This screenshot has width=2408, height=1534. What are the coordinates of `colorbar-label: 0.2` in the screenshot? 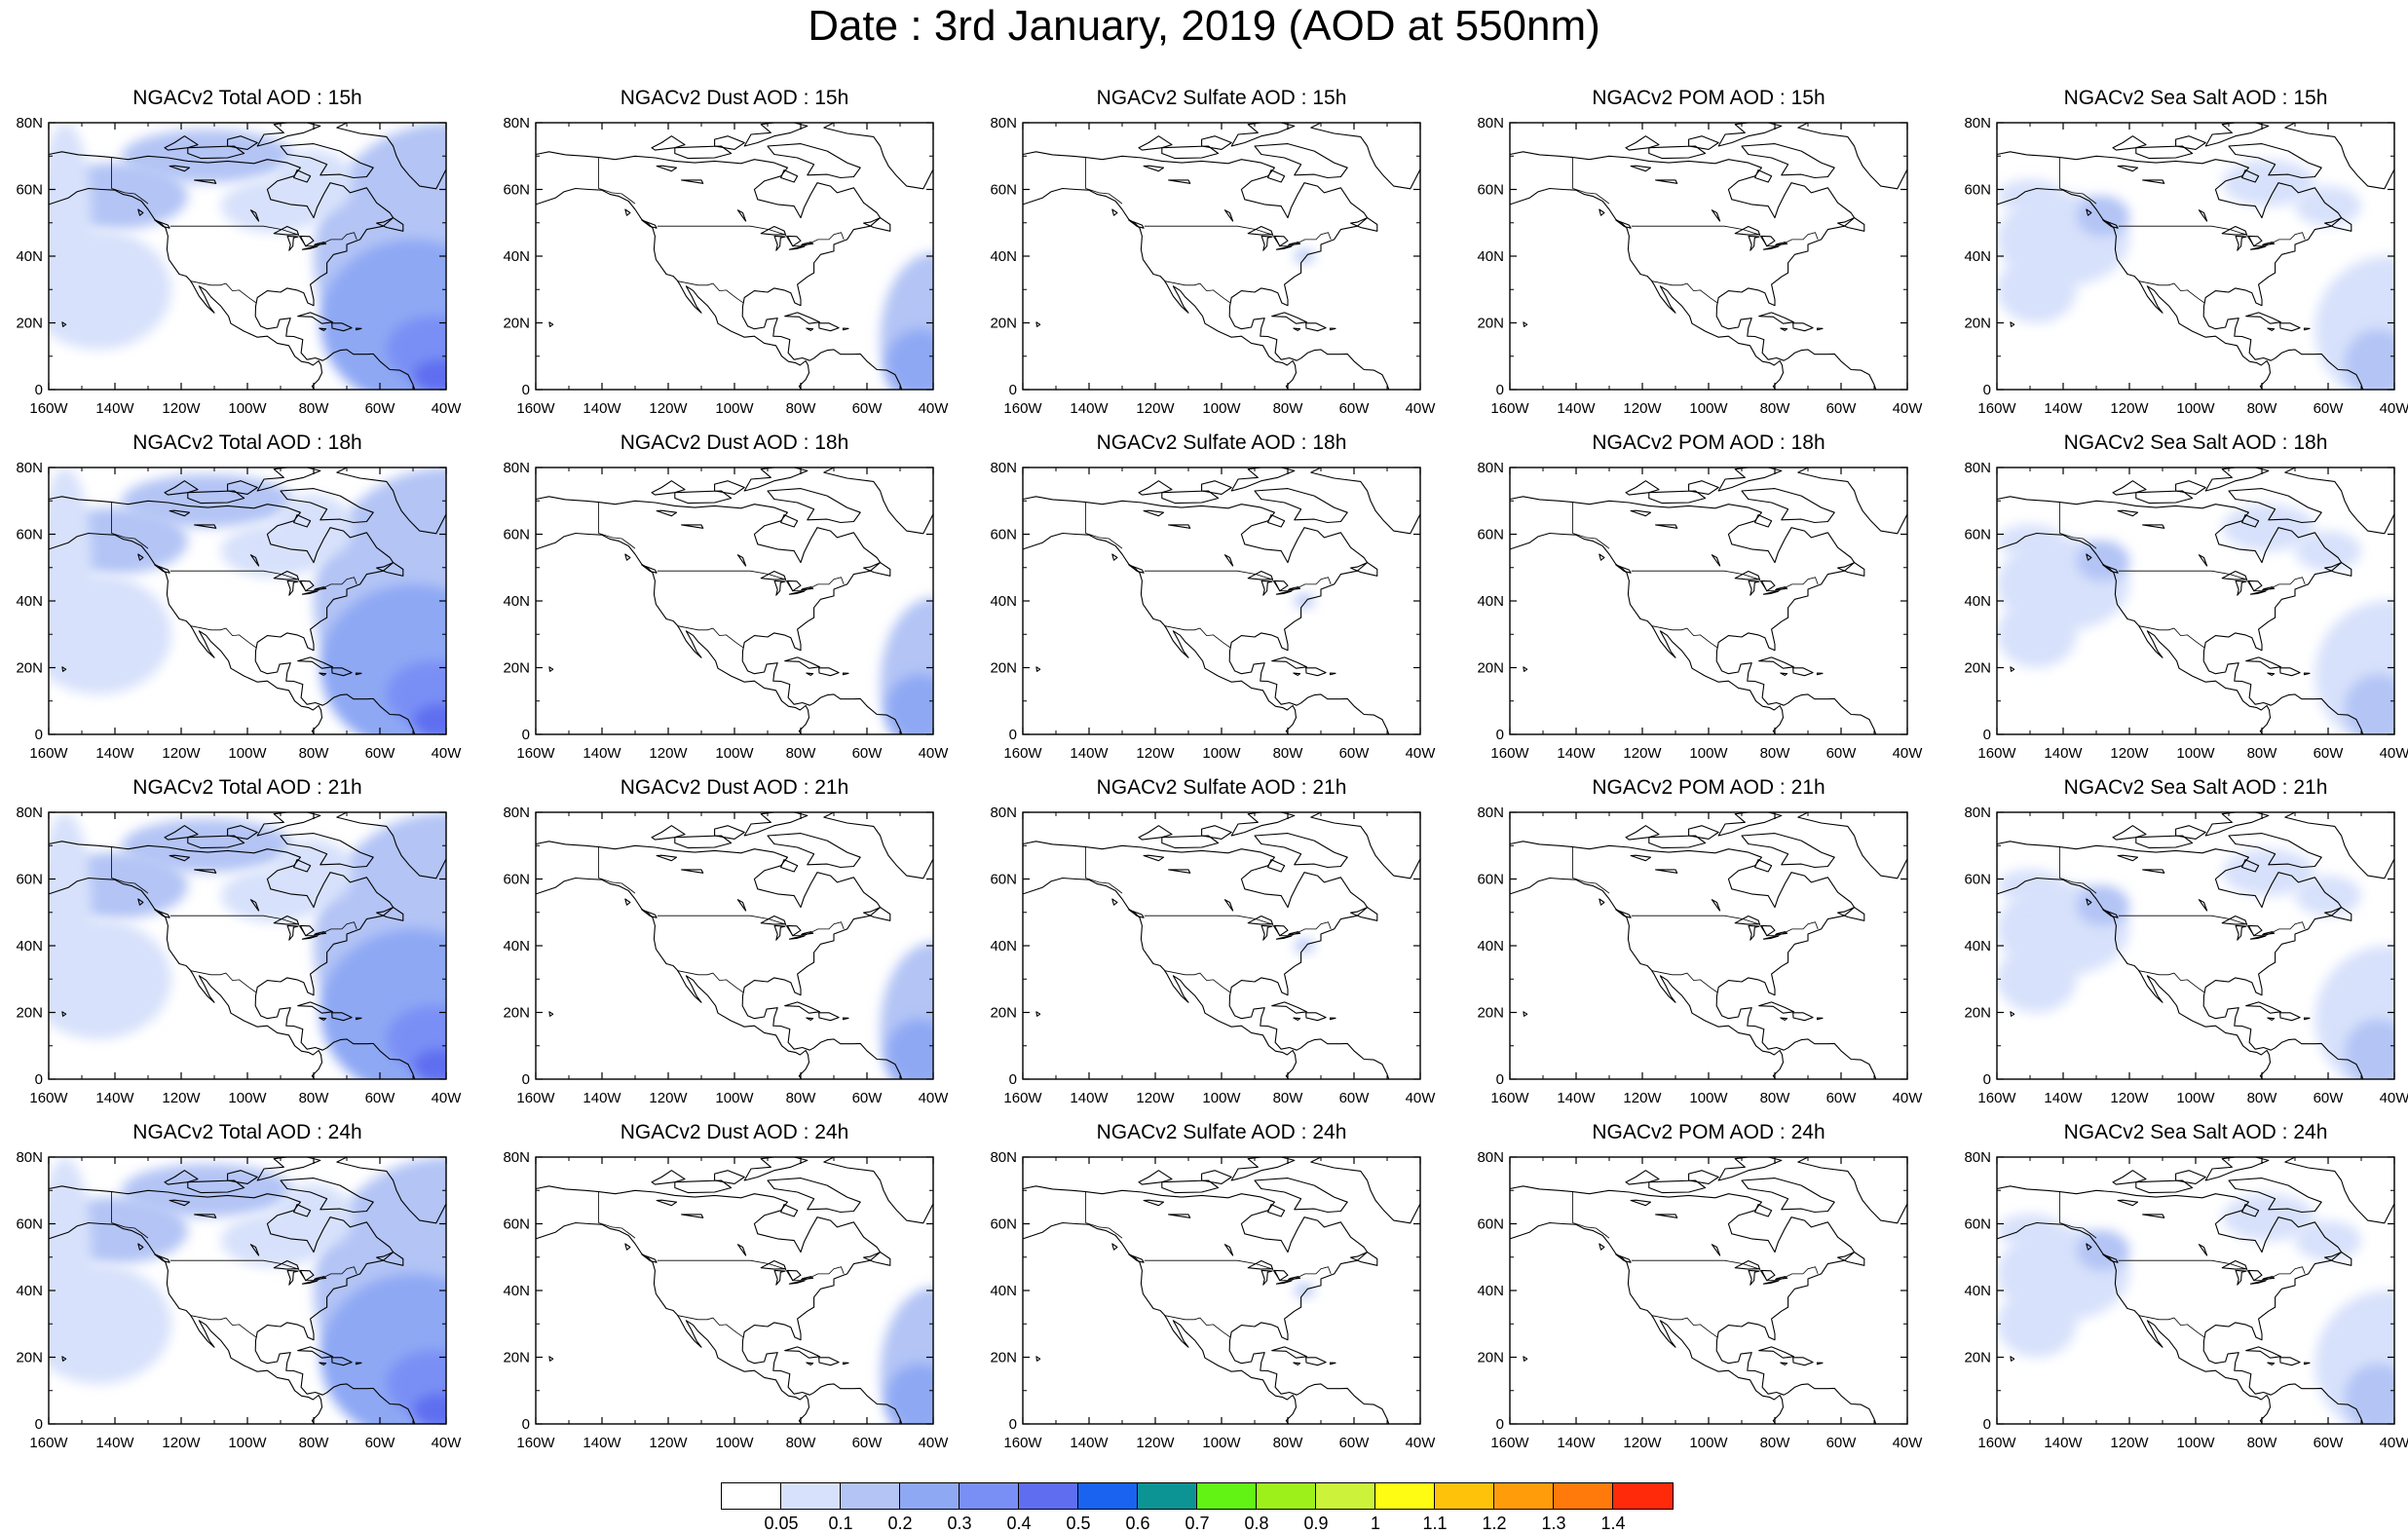 It's located at (900, 1523).